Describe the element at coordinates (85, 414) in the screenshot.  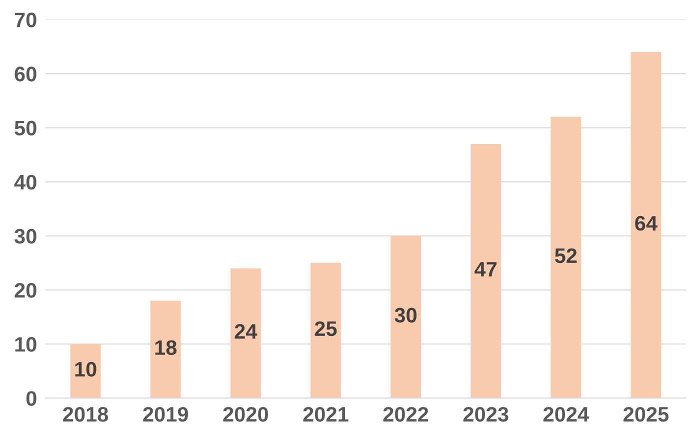
I see `x-tick-label: 2018` at that location.